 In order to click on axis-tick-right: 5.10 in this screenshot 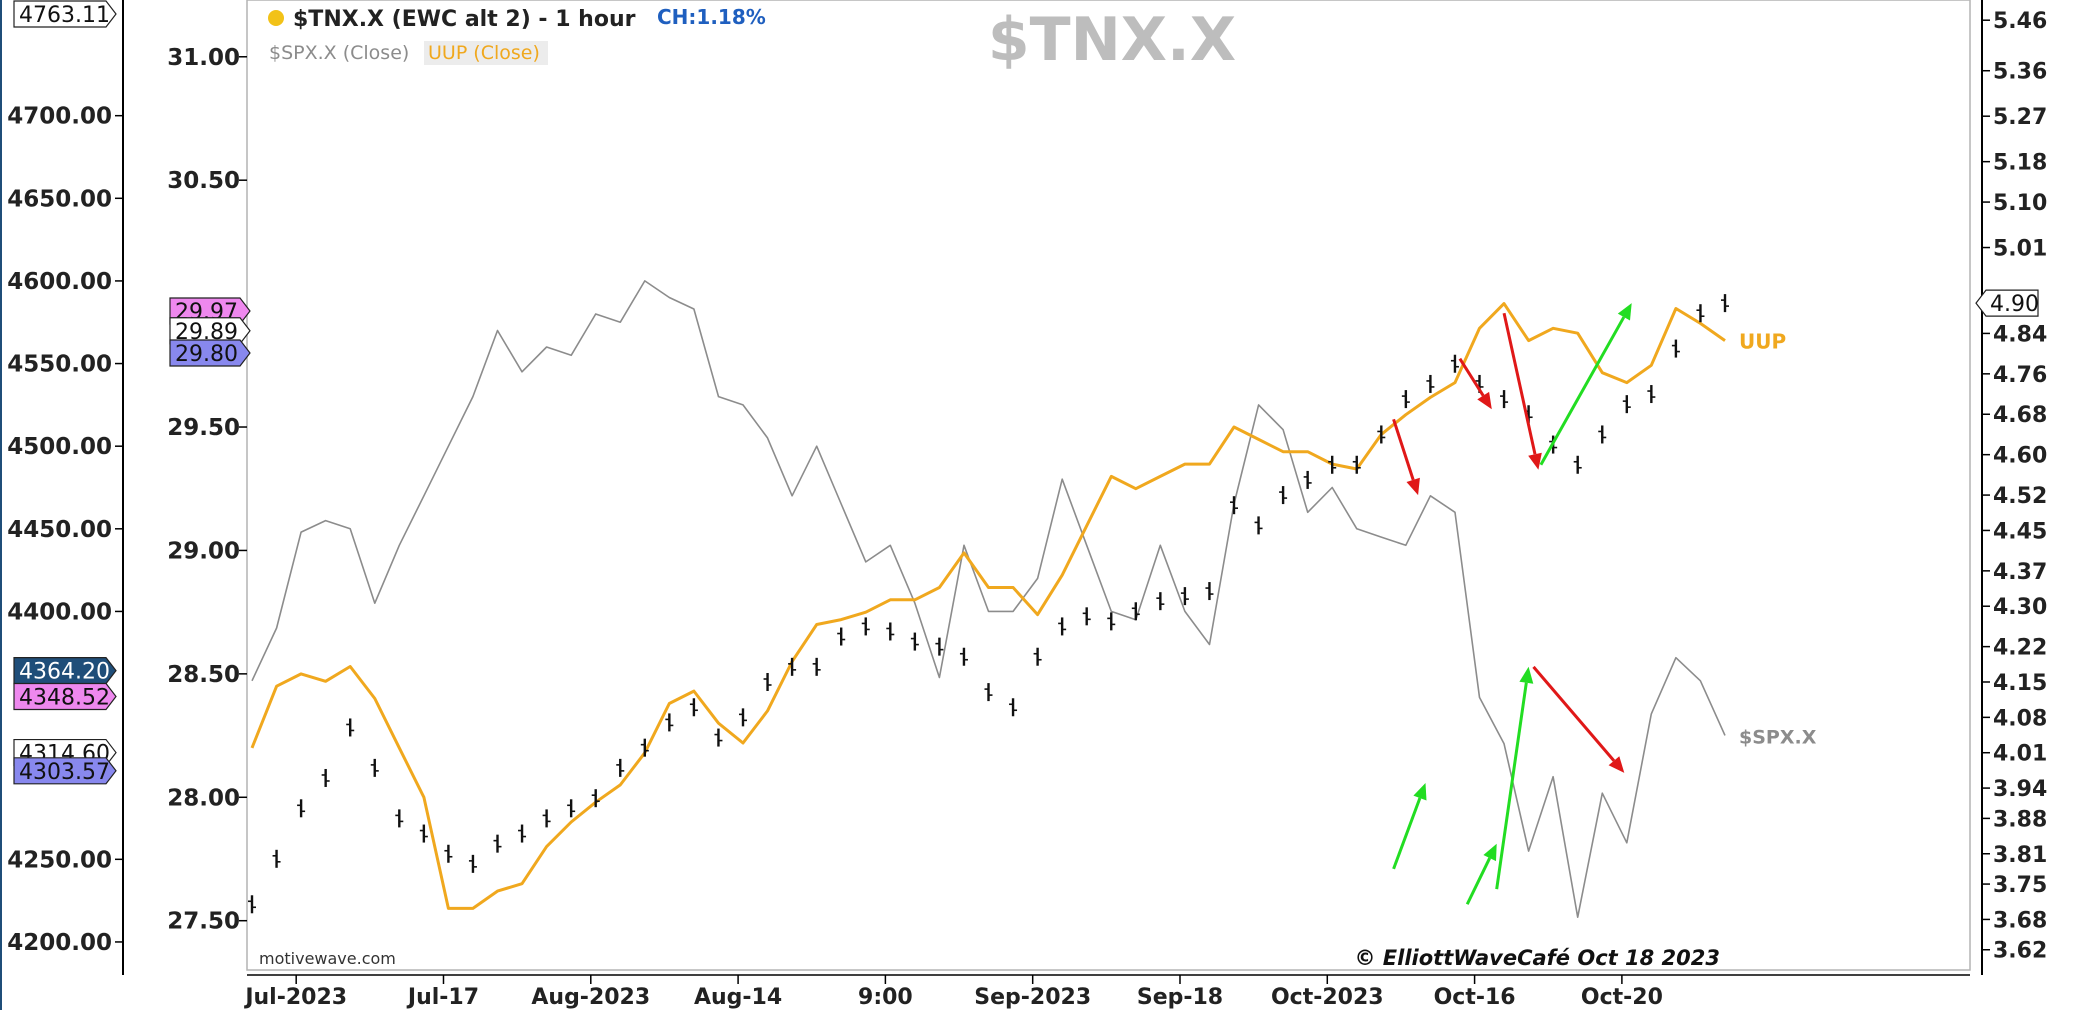, I will do `click(2020, 203)`.